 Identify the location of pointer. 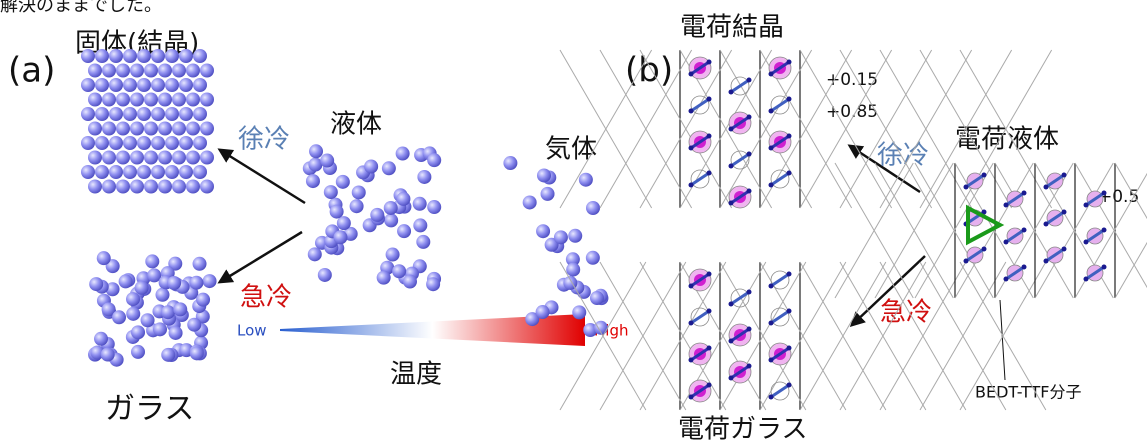
(1002, 340).